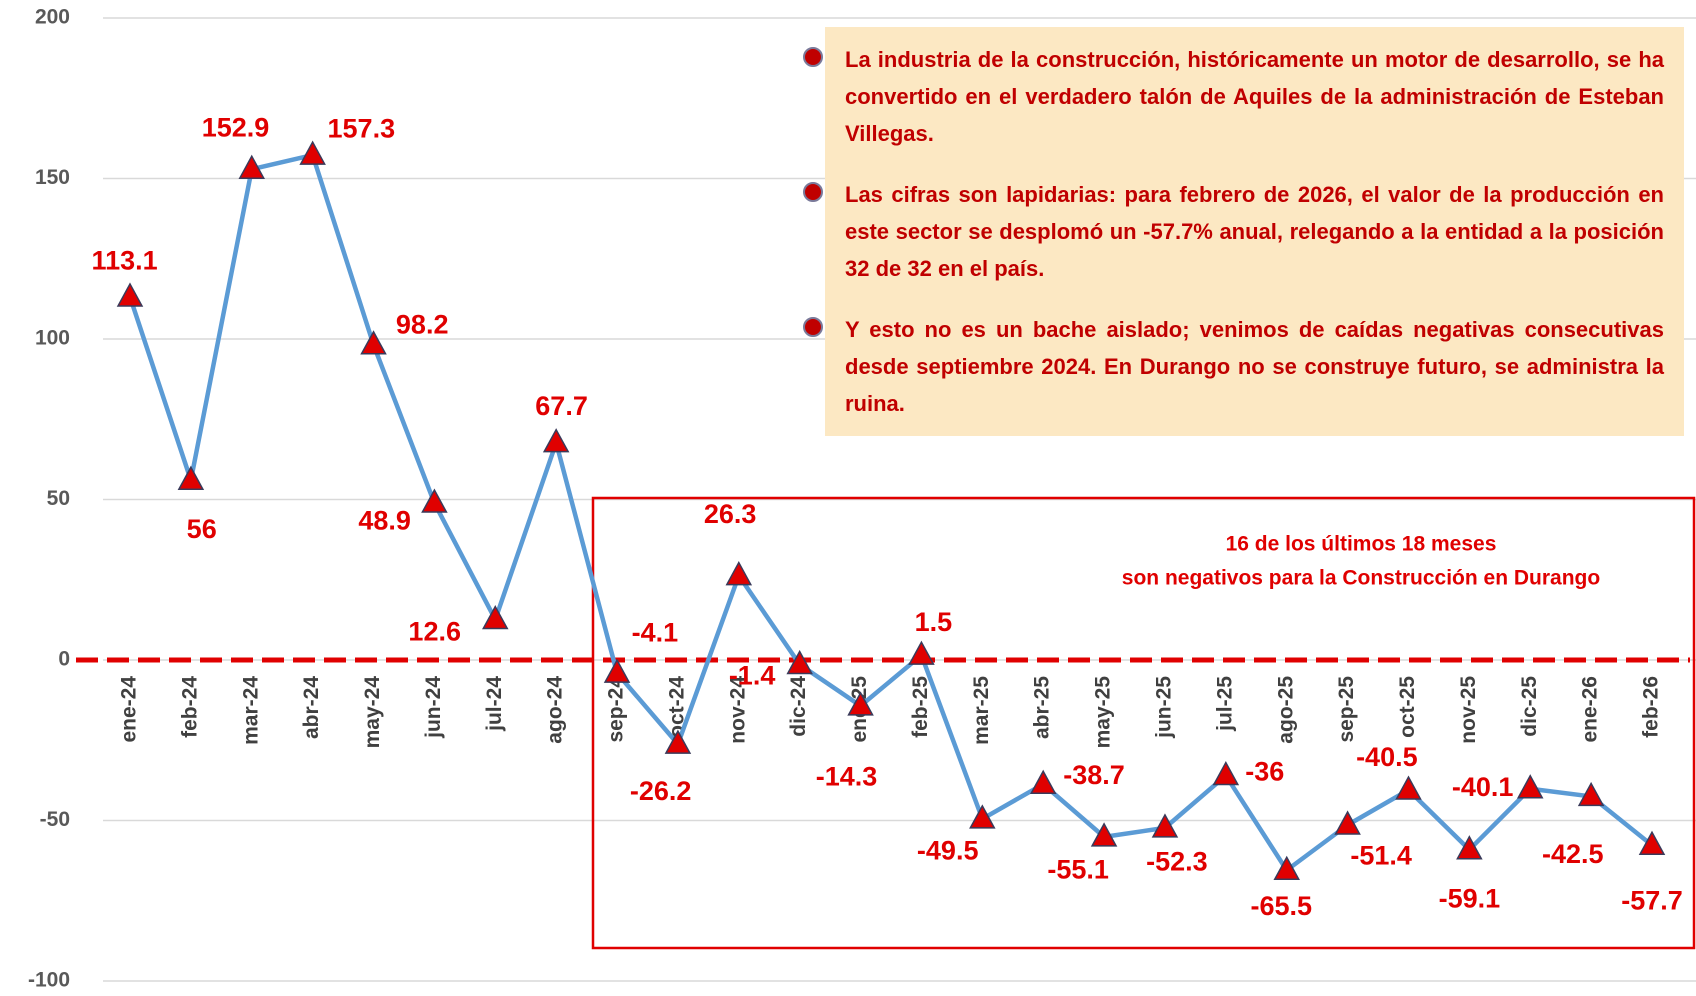 The height and width of the screenshot is (996, 1696). Describe the element at coordinates (189, 707) in the screenshot. I see `x-tick-label: feb-24` at that location.